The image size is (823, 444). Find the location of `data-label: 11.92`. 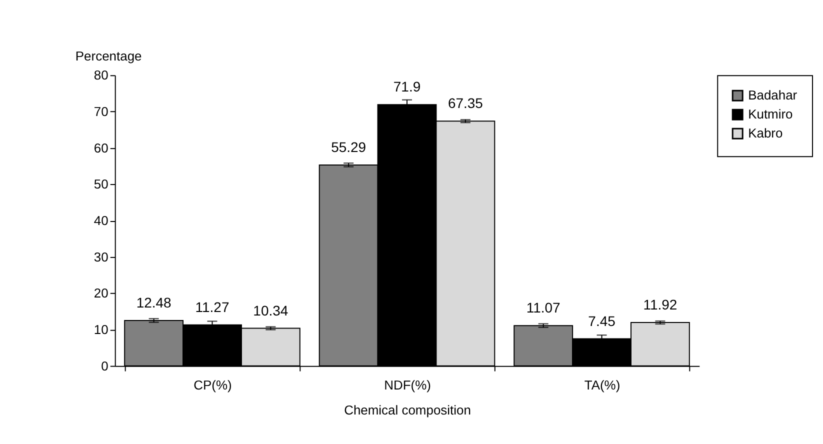

data-label: 11.92 is located at coordinates (660, 304).